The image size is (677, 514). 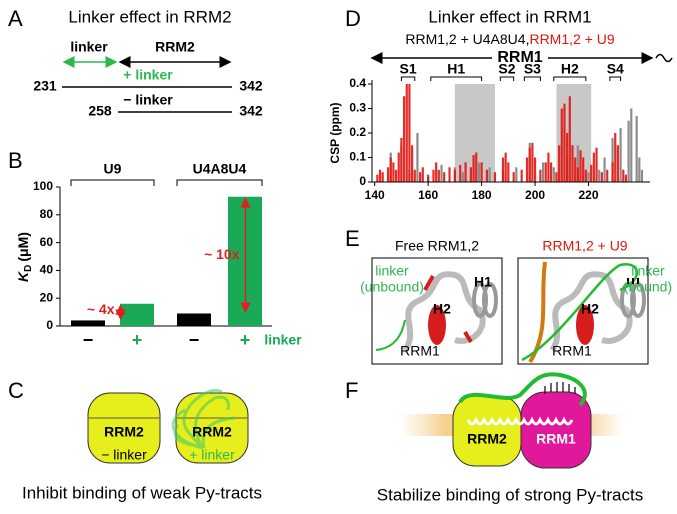 What do you see at coordinates (47, 270) in the screenshot?
I see `y-tick-label: 40` at bounding box center [47, 270].